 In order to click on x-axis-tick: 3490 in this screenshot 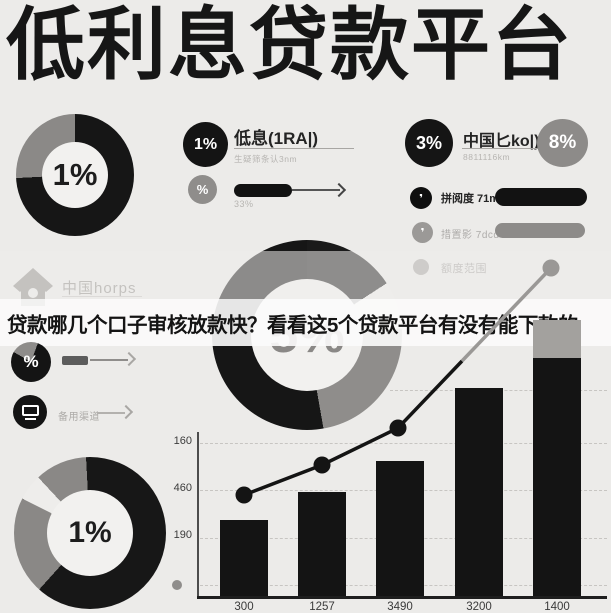, I will do `click(400, 607)`.